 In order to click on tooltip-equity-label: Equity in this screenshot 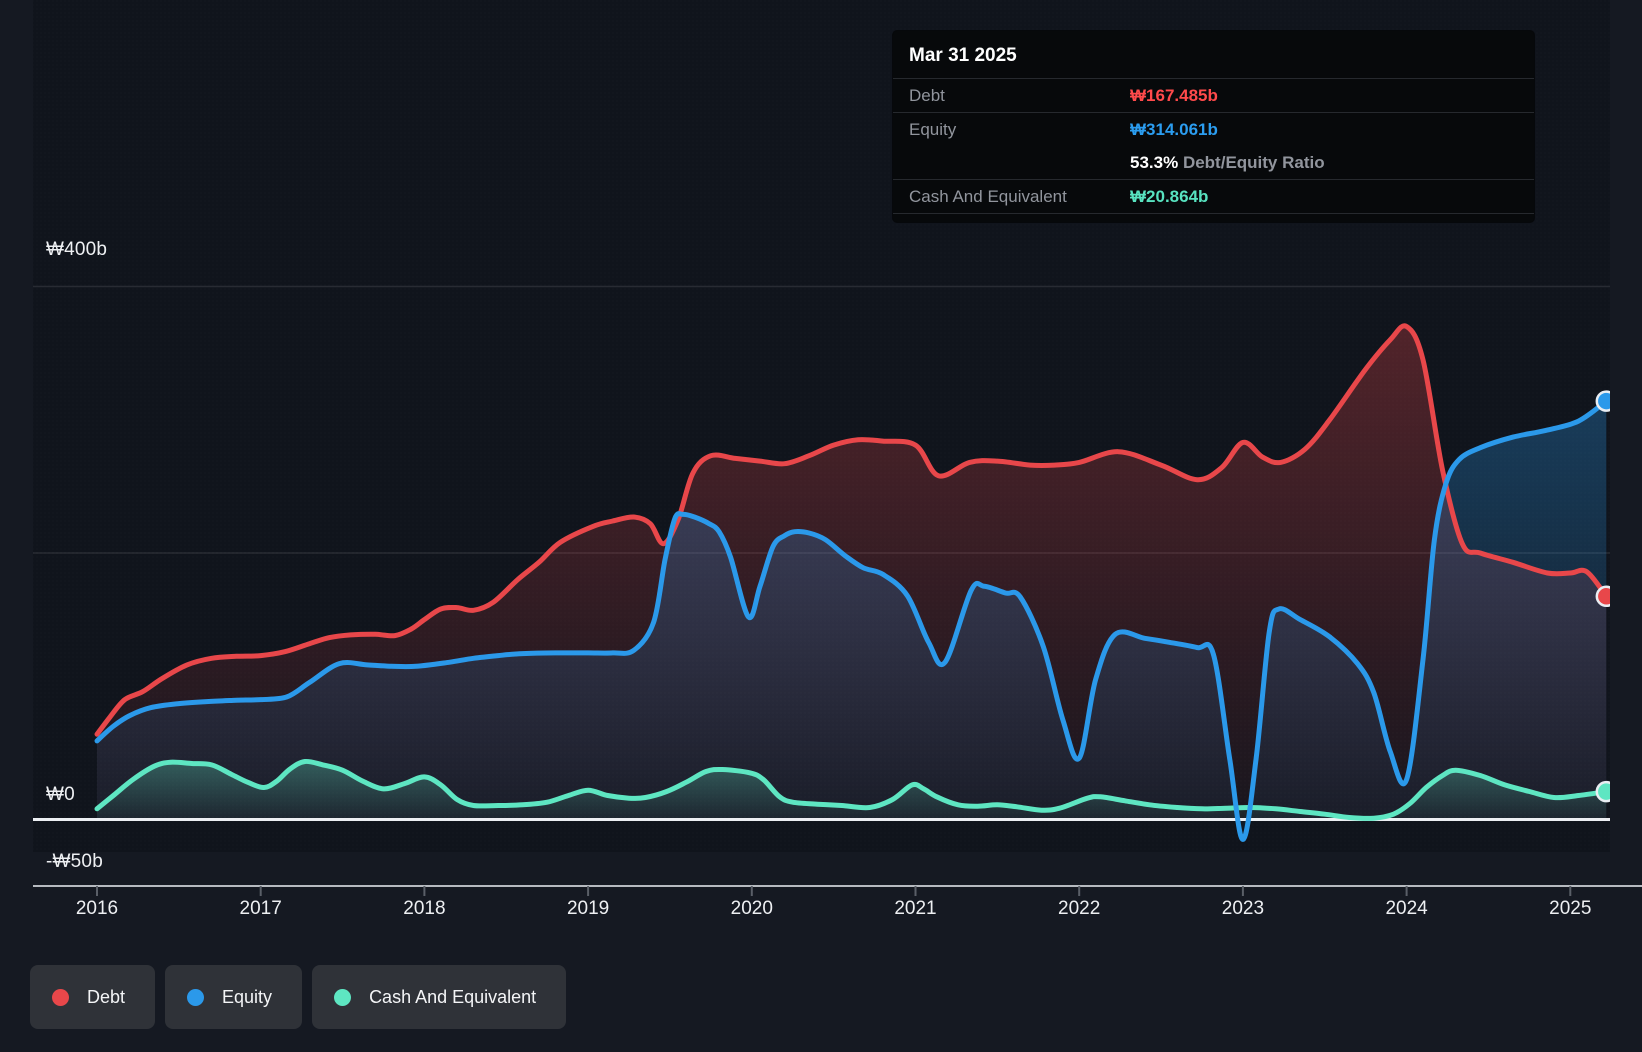, I will do `click(933, 129)`.